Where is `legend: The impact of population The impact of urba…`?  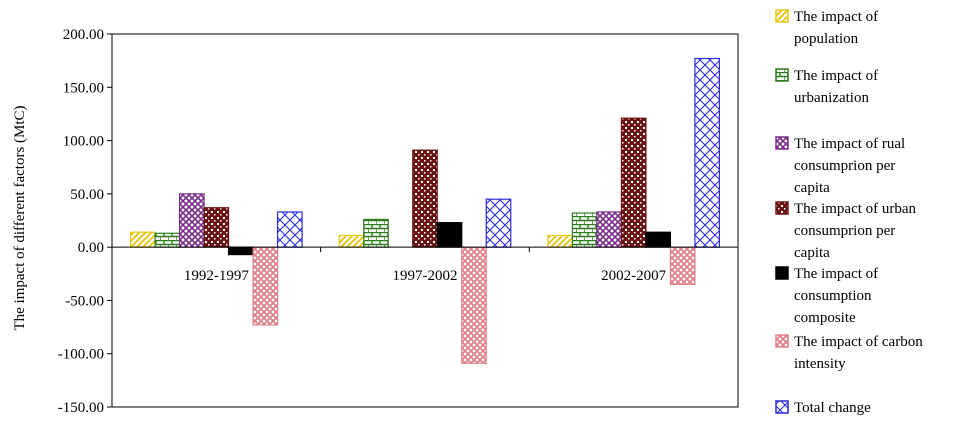
legend: The impact of population The impact of urba… is located at coordinates (849, 212).